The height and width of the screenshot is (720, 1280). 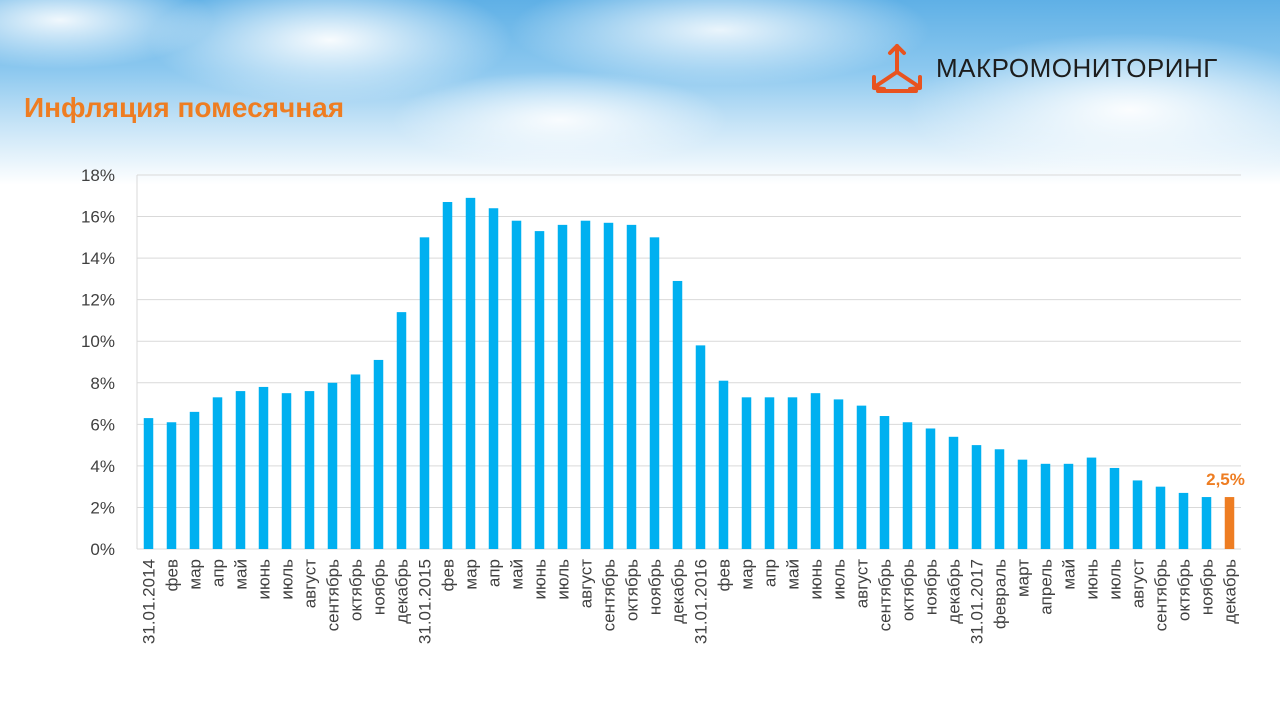 What do you see at coordinates (425, 601) in the screenshot?
I see `x-tick-label: 31.01.2015` at bounding box center [425, 601].